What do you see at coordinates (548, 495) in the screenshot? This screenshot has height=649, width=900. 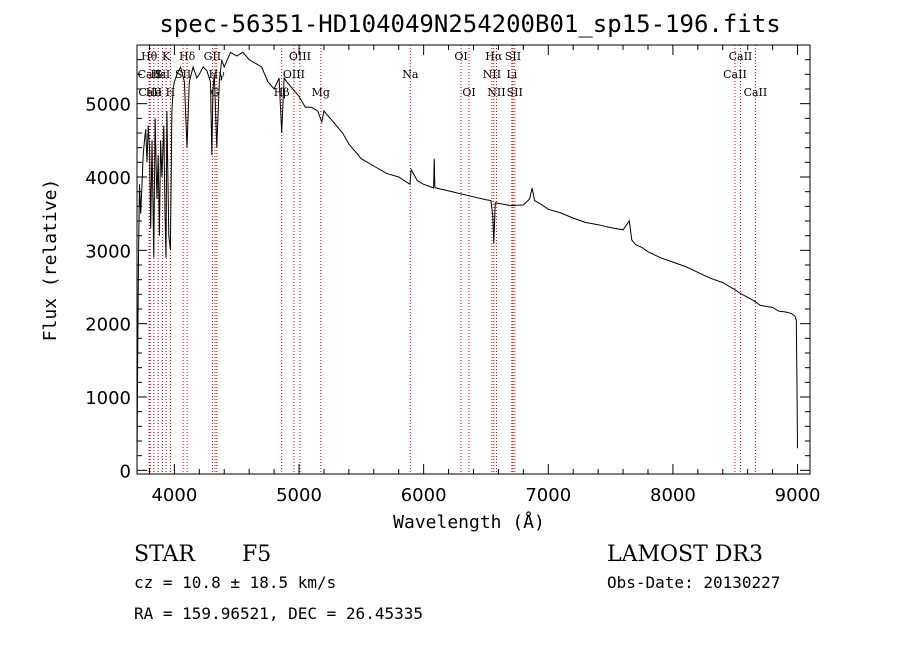 I see `x-tick-label-3: 7000` at bounding box center [548, 495].